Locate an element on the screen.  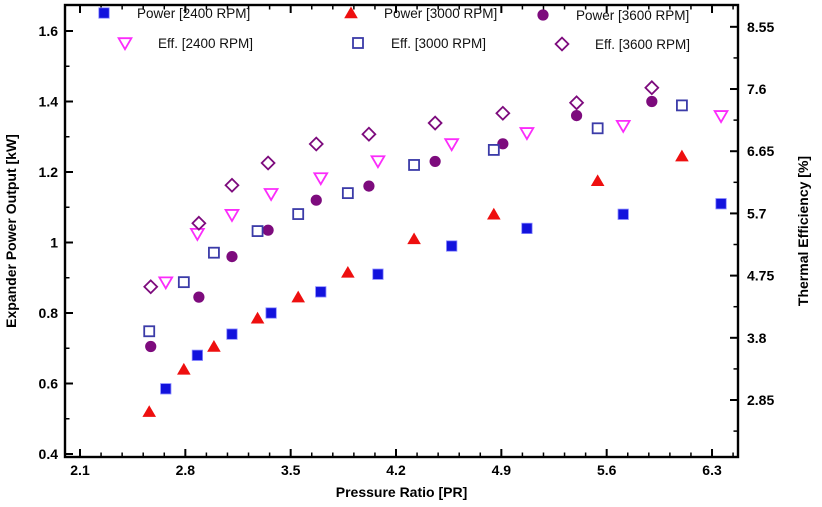
legend-label-2: Power [3600 RPM] is located at coordinates (632, 15).